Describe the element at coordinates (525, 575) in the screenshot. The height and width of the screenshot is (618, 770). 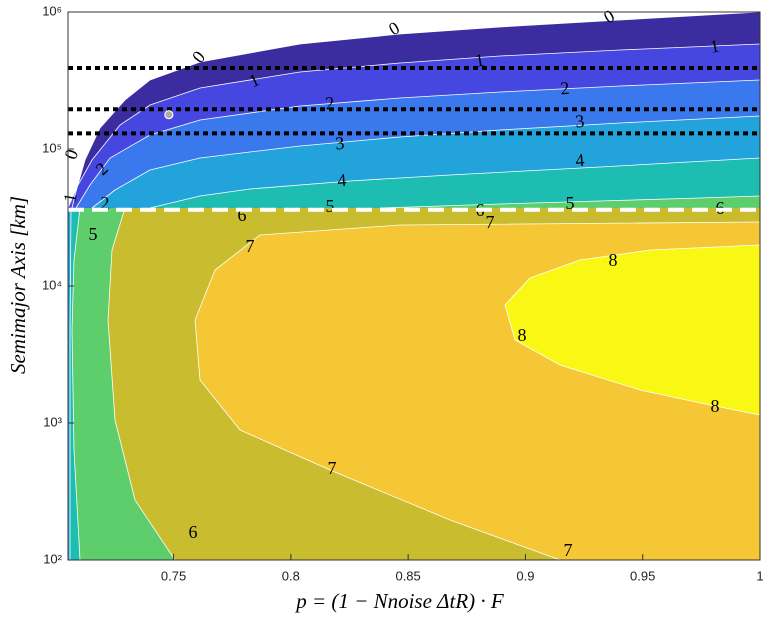
I see `x-tick-label: 0.9` at that location.